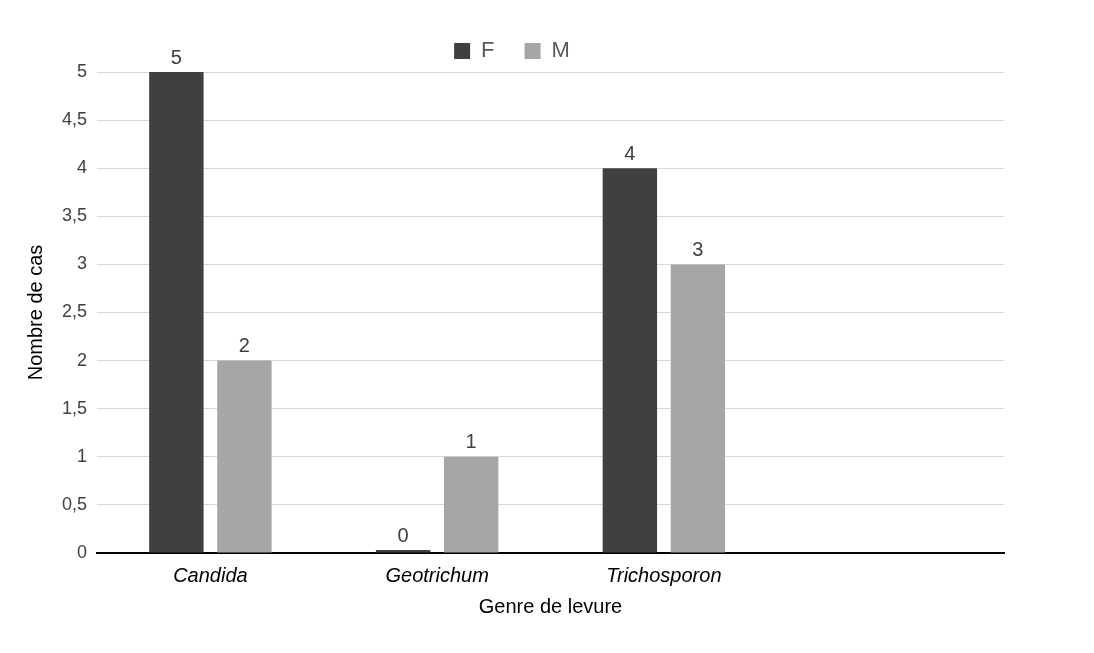 The image size is (1094, 653). Describe the element at coordinates (550, 605) in the screenshot. I see `x-axis-title: Genre de levure` at that location.